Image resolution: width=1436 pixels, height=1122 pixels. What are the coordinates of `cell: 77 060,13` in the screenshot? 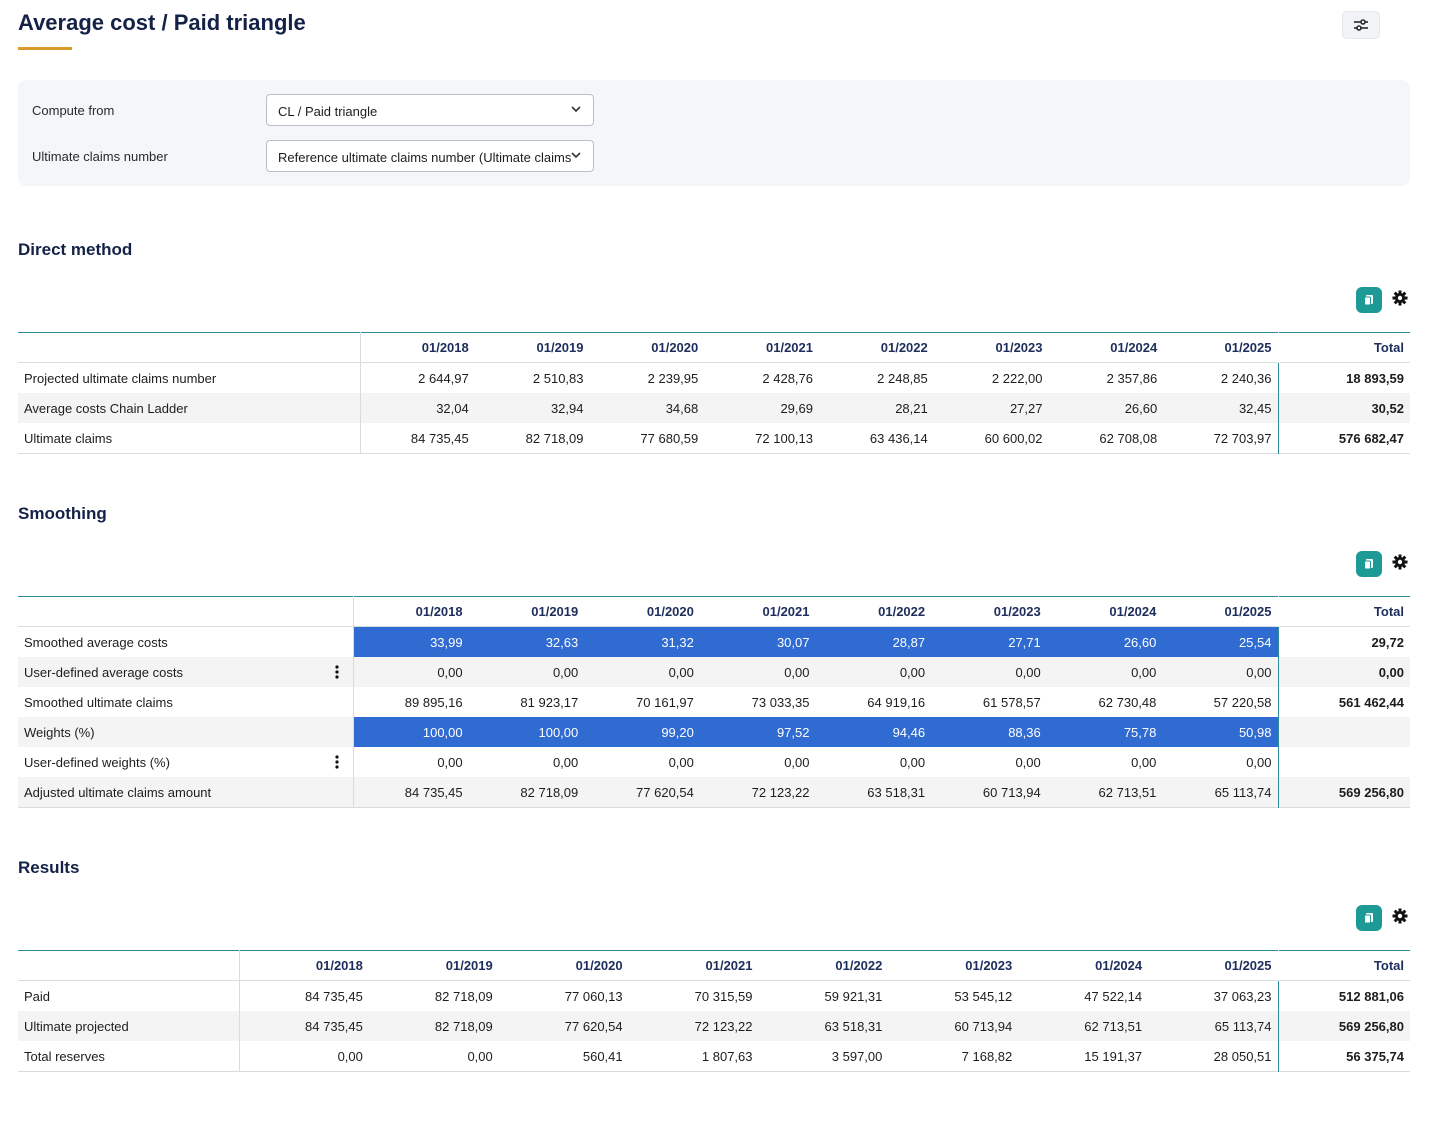 It's located at (564, 996).